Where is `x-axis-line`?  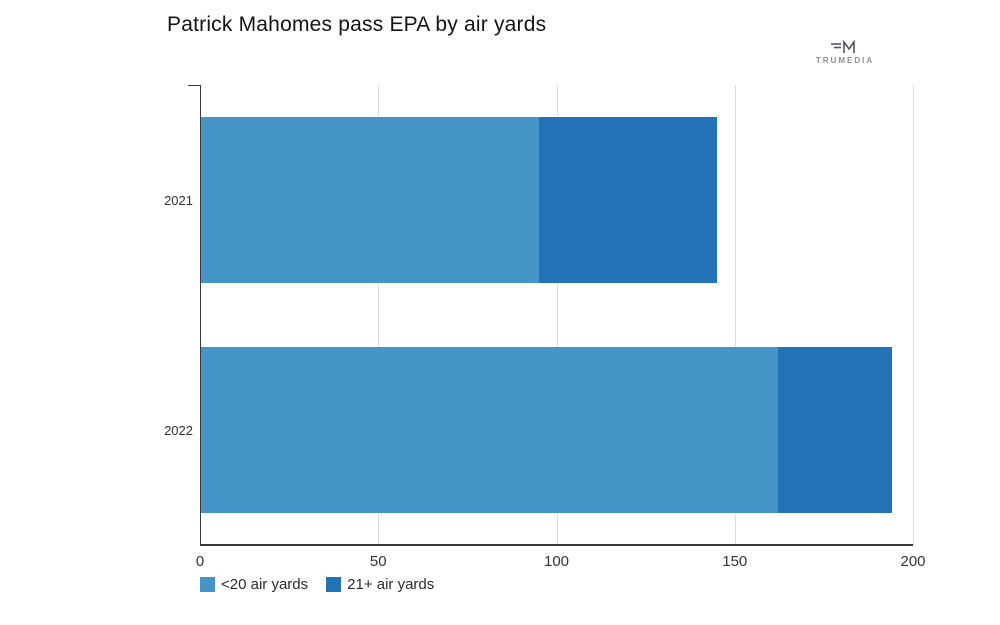
x-axis-line is located at coordinates (556, 545).